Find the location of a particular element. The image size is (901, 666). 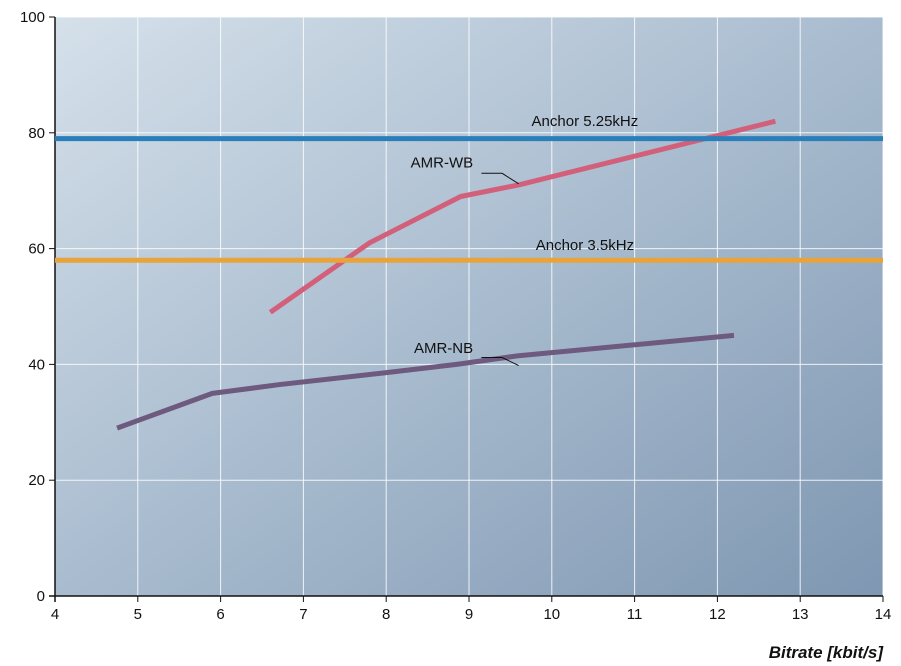

y-tick-labels: 0 20 40 60 80 100 is located at coordinates (32, 307).